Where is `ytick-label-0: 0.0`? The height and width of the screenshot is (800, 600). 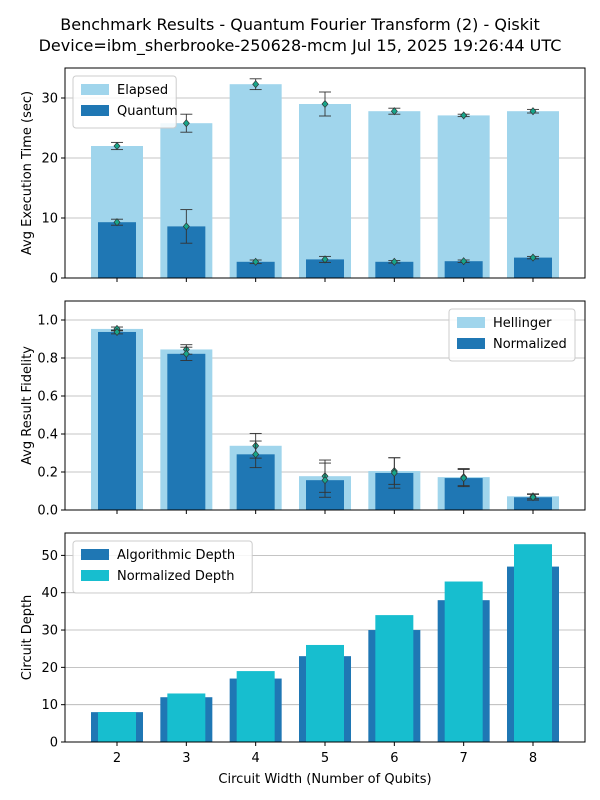
ytick-label-0: 0.0 is located at coordinates (47, 511).